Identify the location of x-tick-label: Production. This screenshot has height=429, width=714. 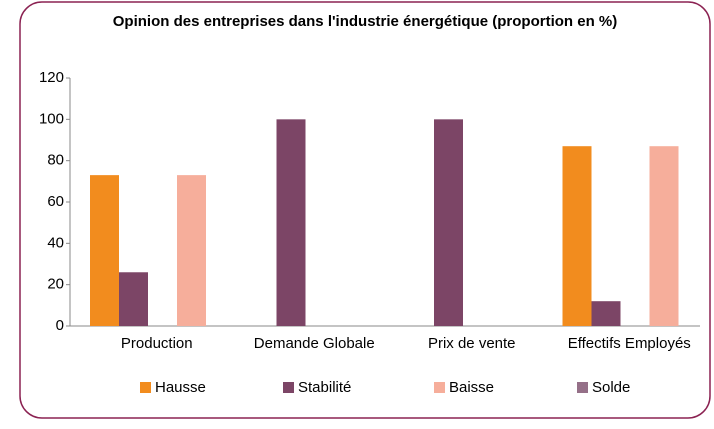
(157, 343).